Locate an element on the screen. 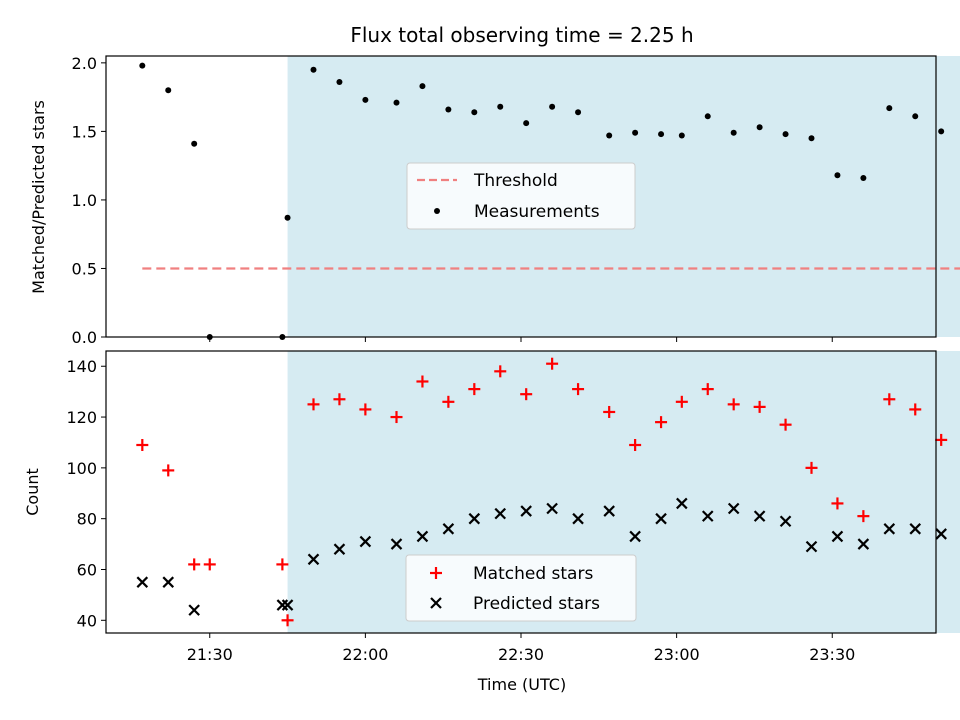 The image size is (960, 720). bottom-x-tick-label: 23:00 is located at coordinates (677, 654).